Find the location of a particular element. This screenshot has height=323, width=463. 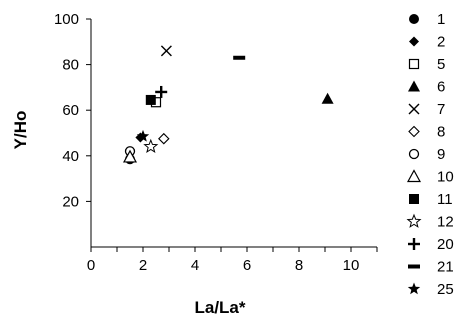

legend-marker-x-cross is located at coordinates (414, 109).